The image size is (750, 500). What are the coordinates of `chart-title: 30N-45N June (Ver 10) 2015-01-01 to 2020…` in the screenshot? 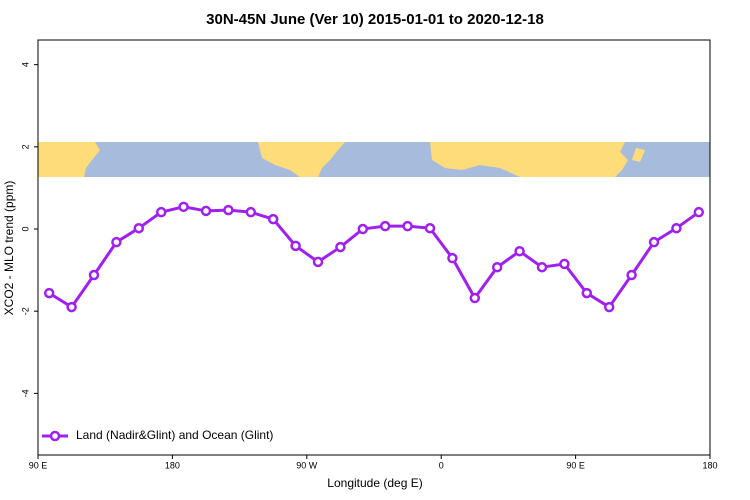 It's located at (375, 19).